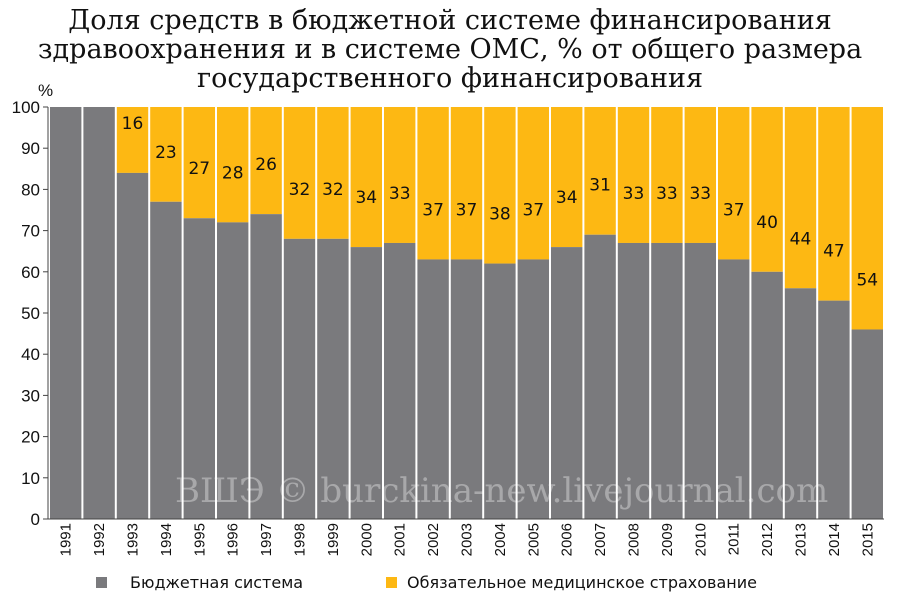  Describe the element at coordinates (867, 424) in the screenshot. I see `bar-budget-2015` at that location.